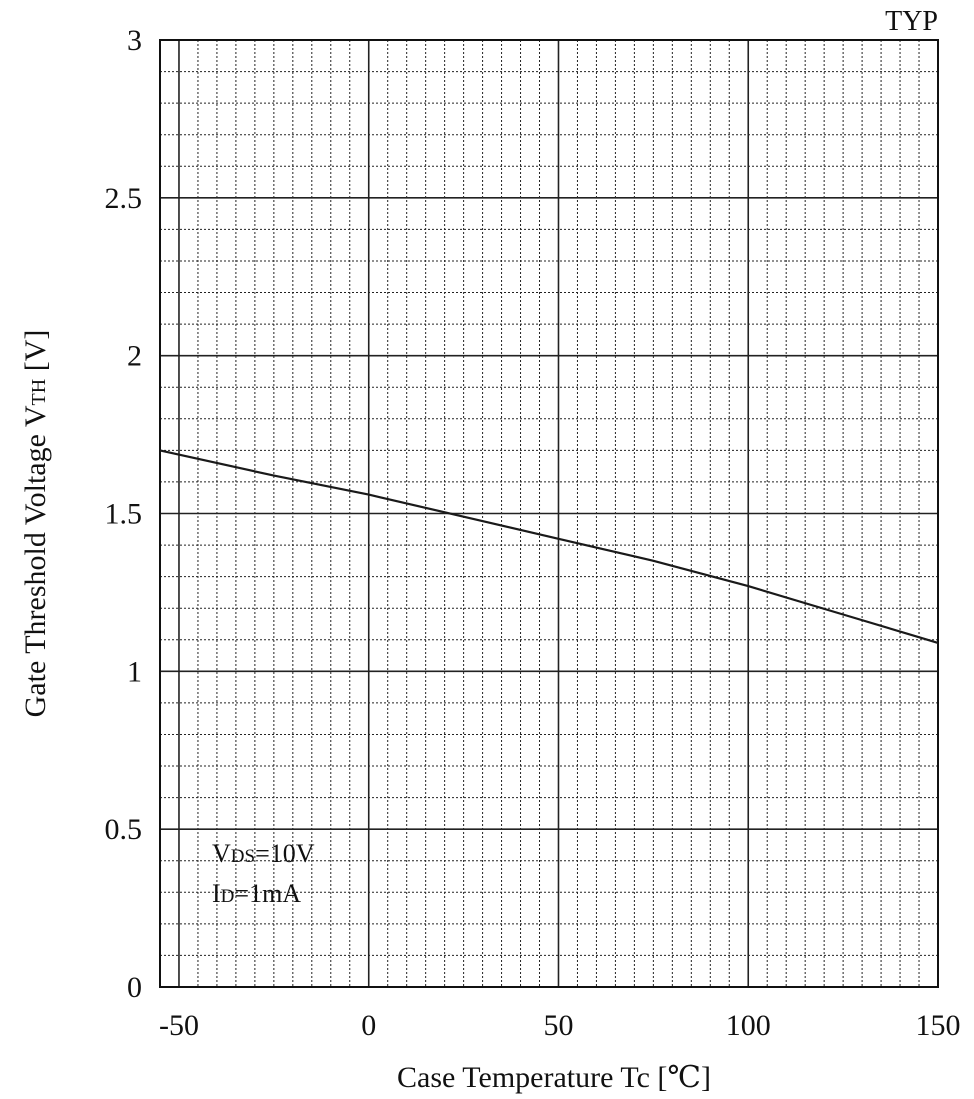 This screenshot has width=974, height=1099. I want to click on condition-vds-main: V, so click(221, 853).